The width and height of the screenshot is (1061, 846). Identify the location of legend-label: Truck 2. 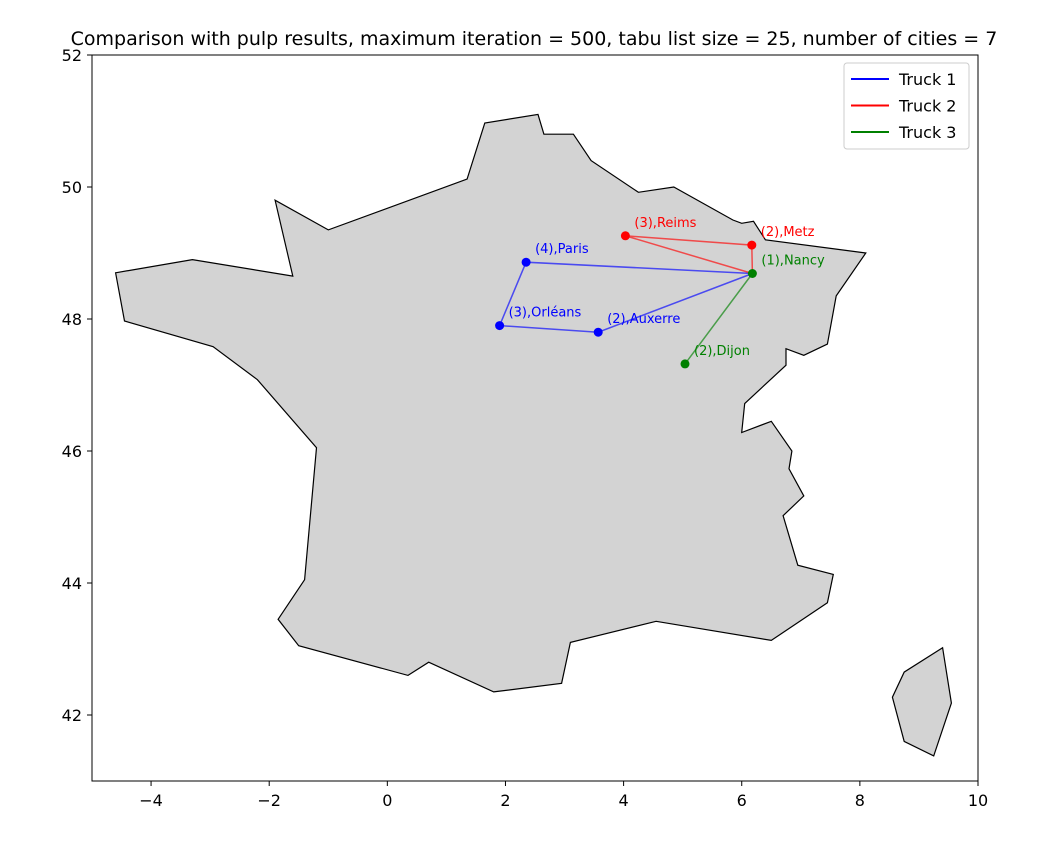
(927, 106).